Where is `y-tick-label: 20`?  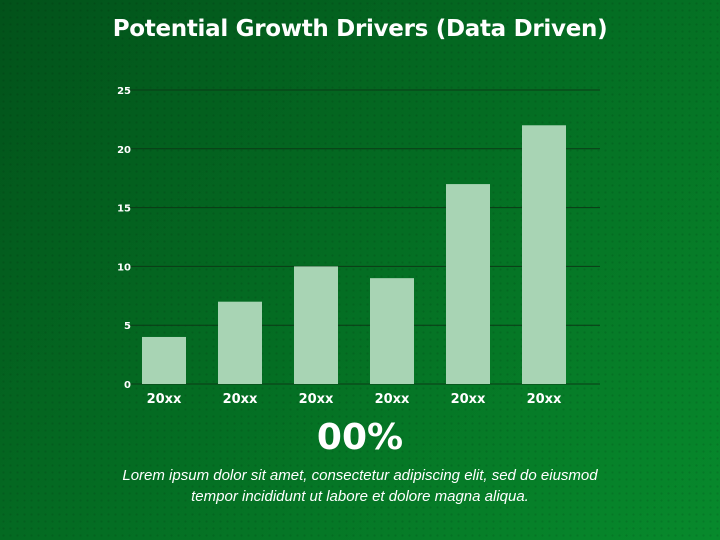 y-tick-label: 20 is located at coordinates (124, 150).